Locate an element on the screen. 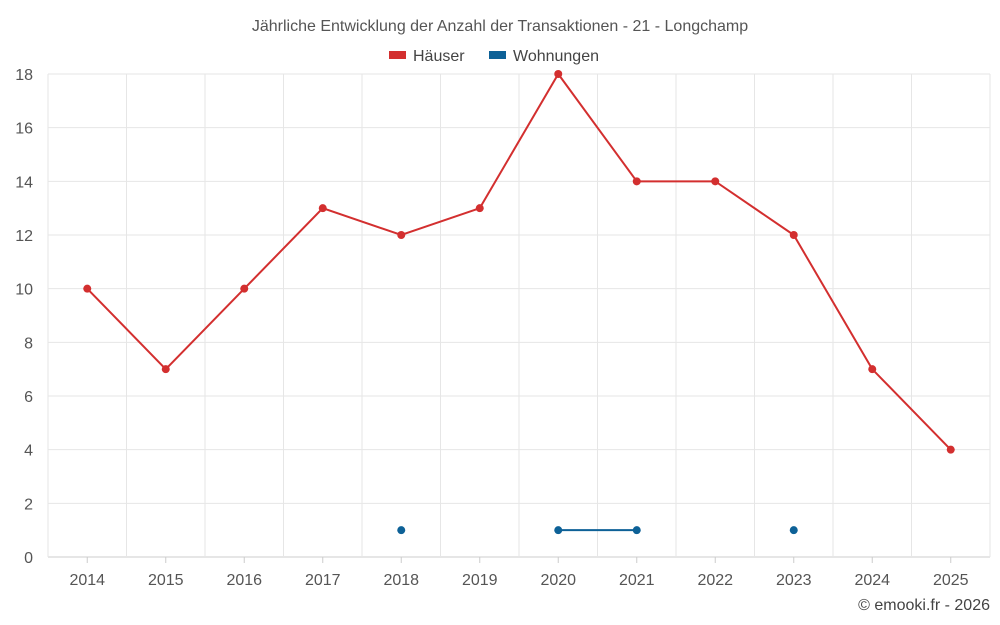 The height and width of the screenshot is (625, 1000). x-tick-label: 2020 is located at coordinates (558, 580).